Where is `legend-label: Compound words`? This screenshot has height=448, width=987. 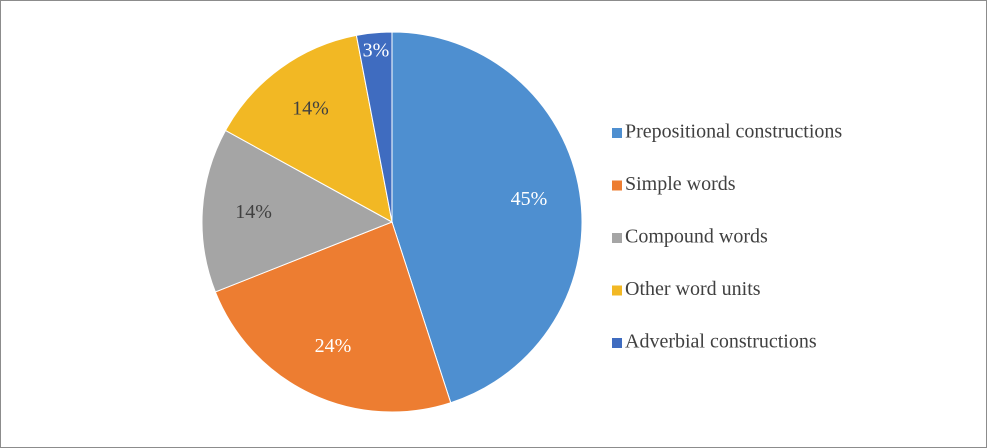 legend-label: Compound words is located at coordinates (696, 237).